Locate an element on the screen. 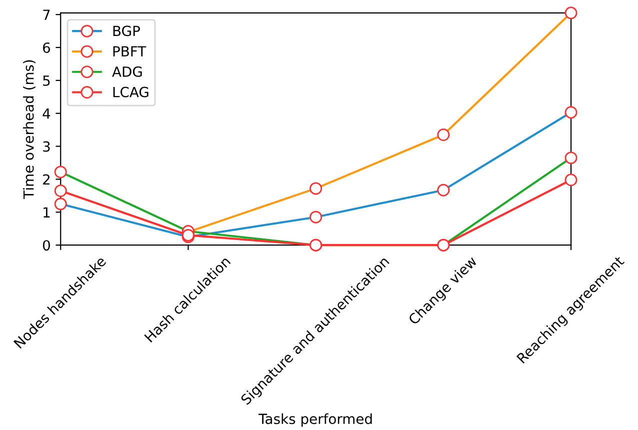 The width and height of the screenshot is (638, 430). legend-label: ADG is located at coordinates (127, 71).